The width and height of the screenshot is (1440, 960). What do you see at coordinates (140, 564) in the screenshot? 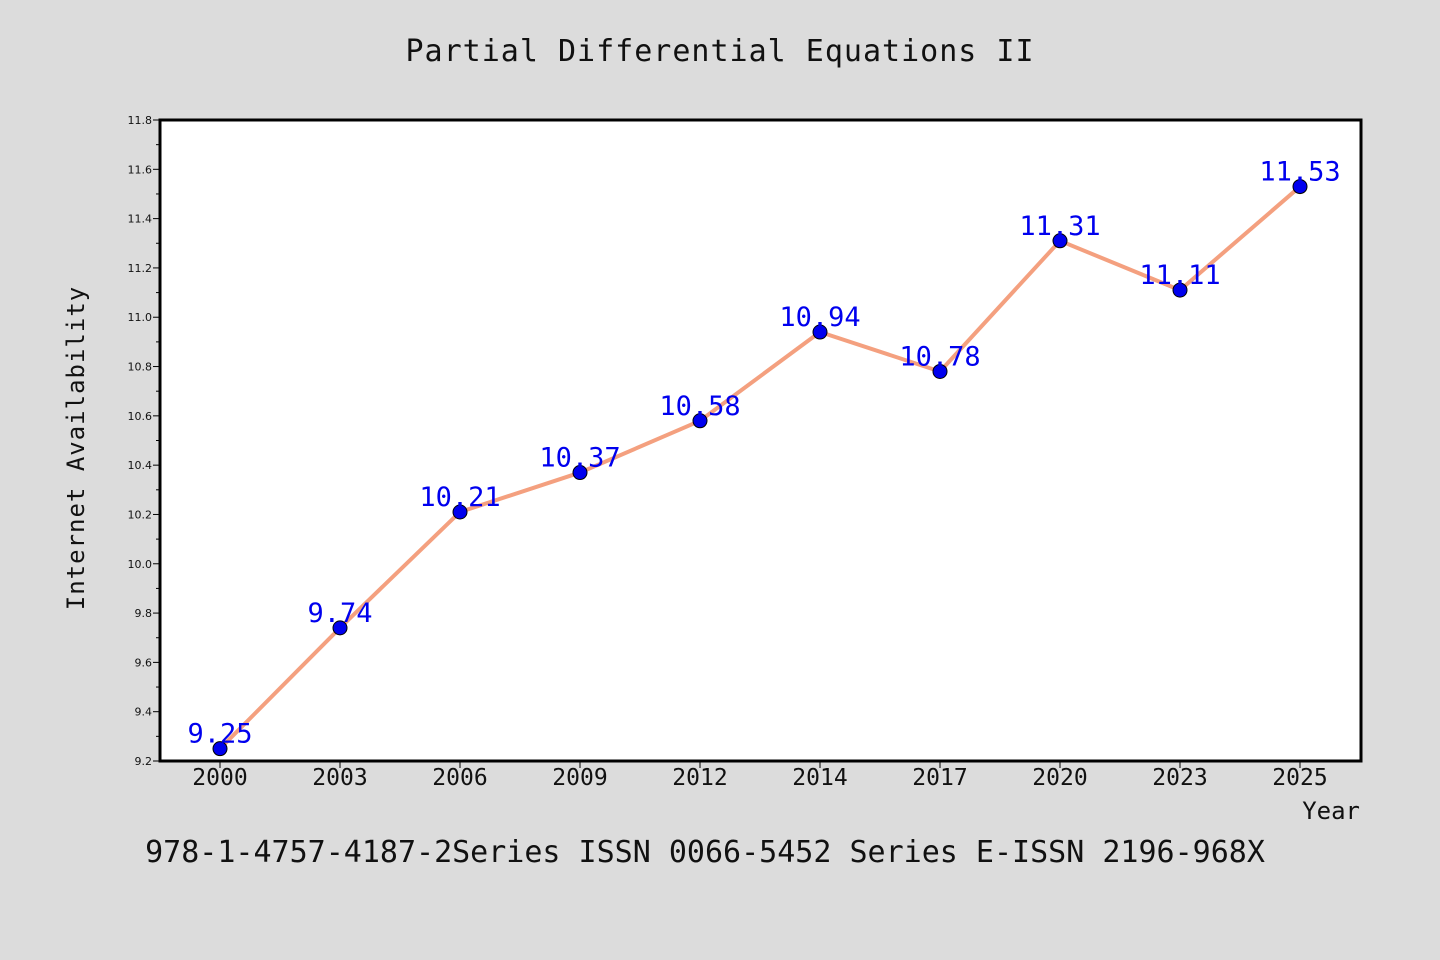
I see `y-tick-label: 10.0` at bounding box center [140, 564].